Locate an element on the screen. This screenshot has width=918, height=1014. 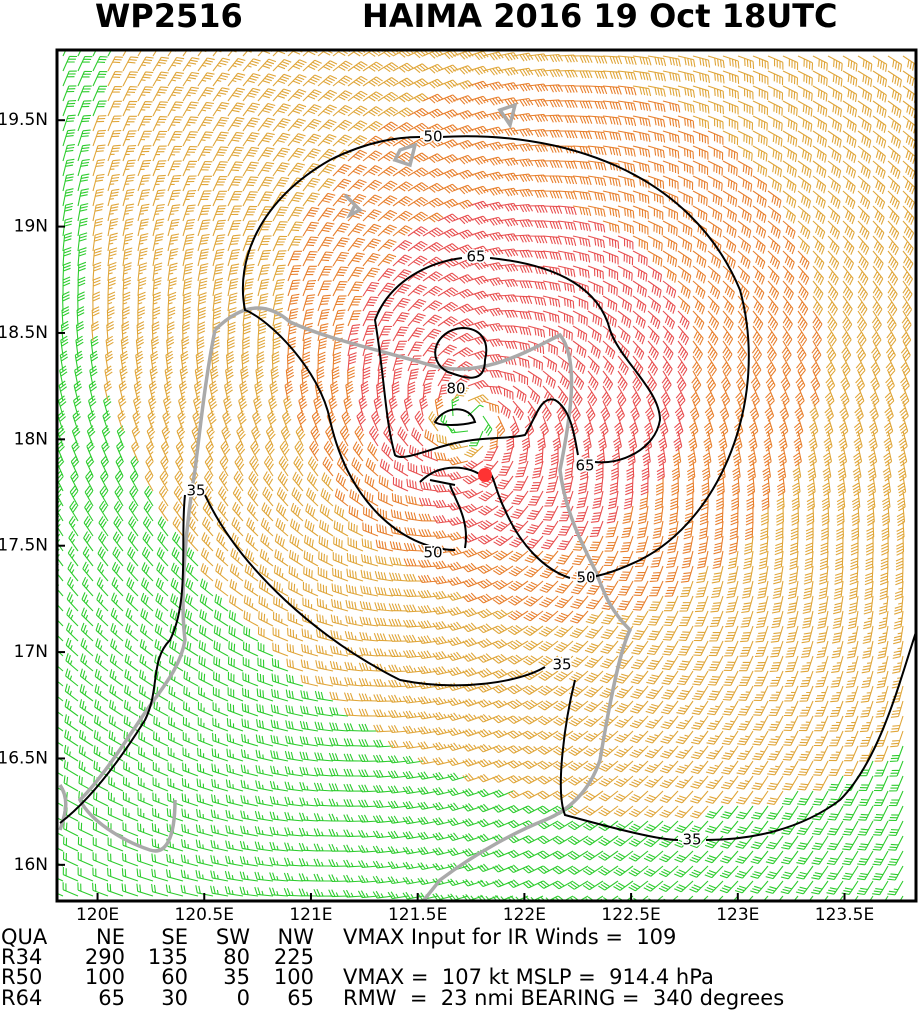
table-cell: R50 is located at coordinates (21, 977).